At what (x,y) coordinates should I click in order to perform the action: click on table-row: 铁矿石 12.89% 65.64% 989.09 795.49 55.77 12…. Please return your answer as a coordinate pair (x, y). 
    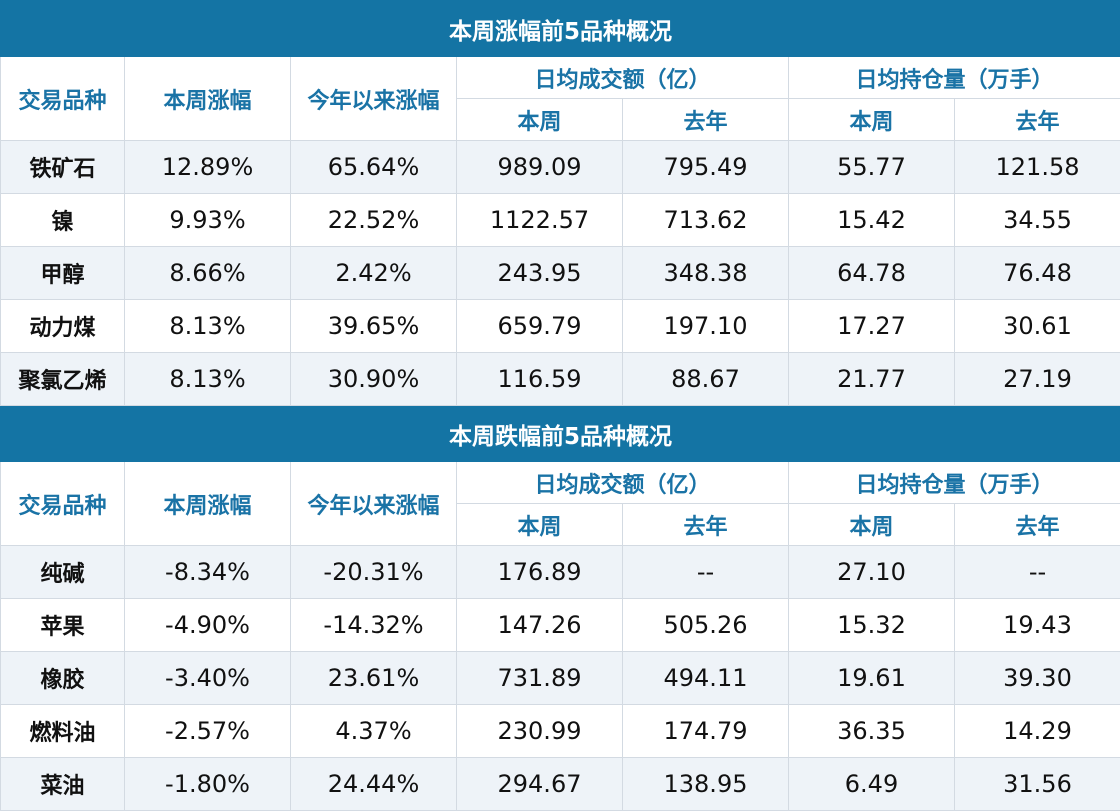
    Looking at the image, I should click on (560, 167).